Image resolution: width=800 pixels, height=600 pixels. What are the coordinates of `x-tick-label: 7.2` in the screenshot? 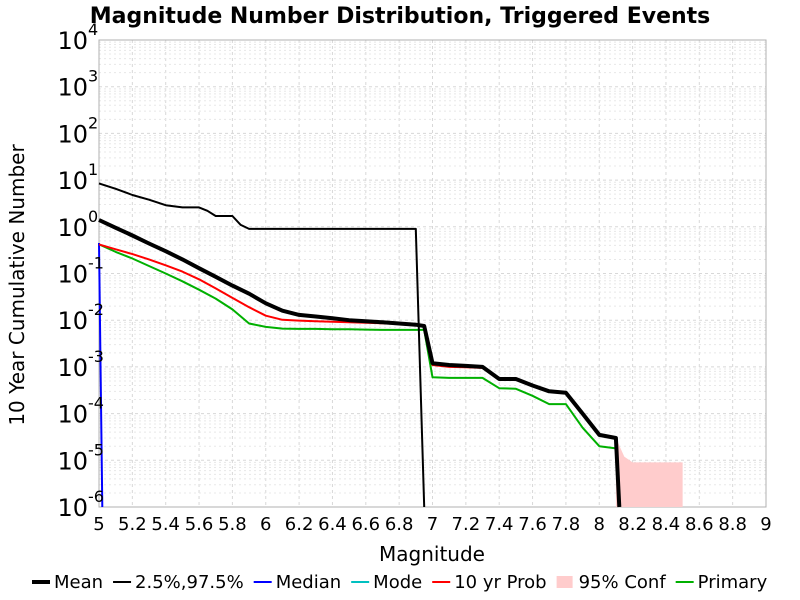 It's located at (466, 524).